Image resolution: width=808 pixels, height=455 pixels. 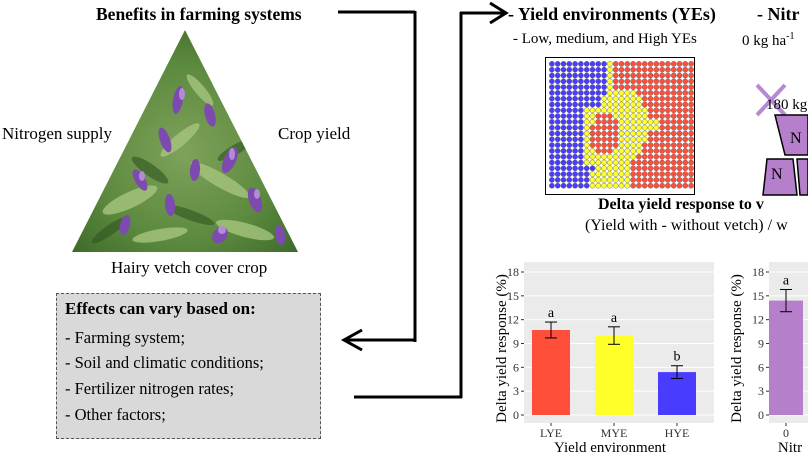 What do you see at coordinates (150, 388) in the screenshot?
I see `effects-item: - Fertilizer nitrogen rates;` at bounding box center [150, 388].